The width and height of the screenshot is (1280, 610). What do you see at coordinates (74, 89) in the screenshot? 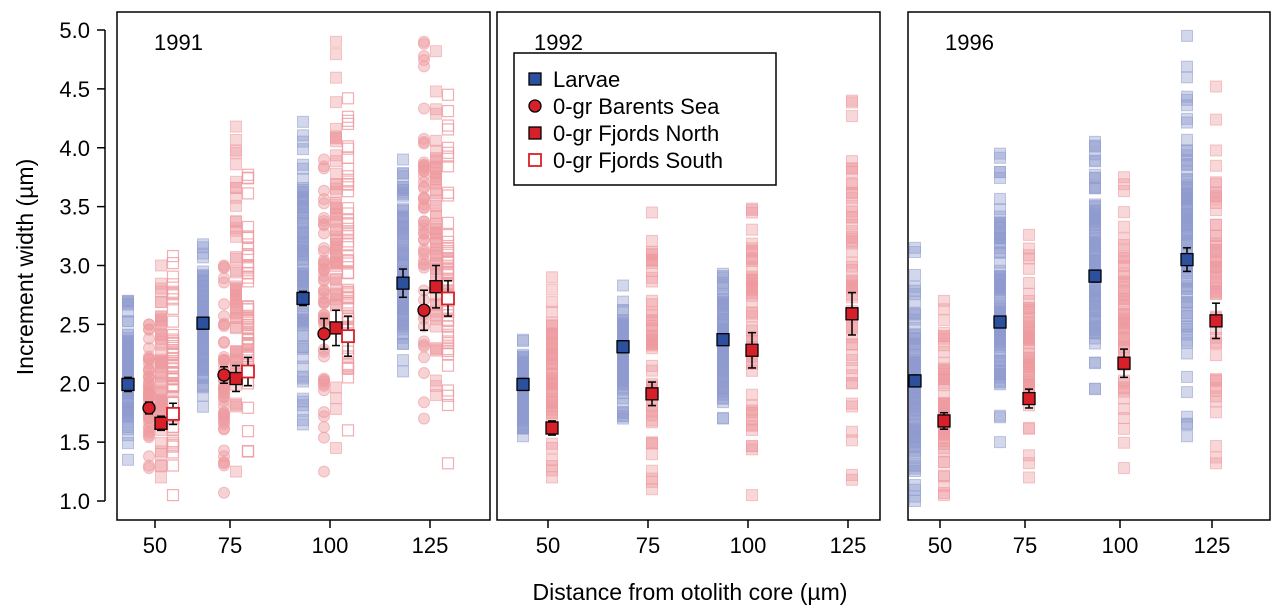
I see `y-tick-label: 4.5` at bounding box center [74, 89].